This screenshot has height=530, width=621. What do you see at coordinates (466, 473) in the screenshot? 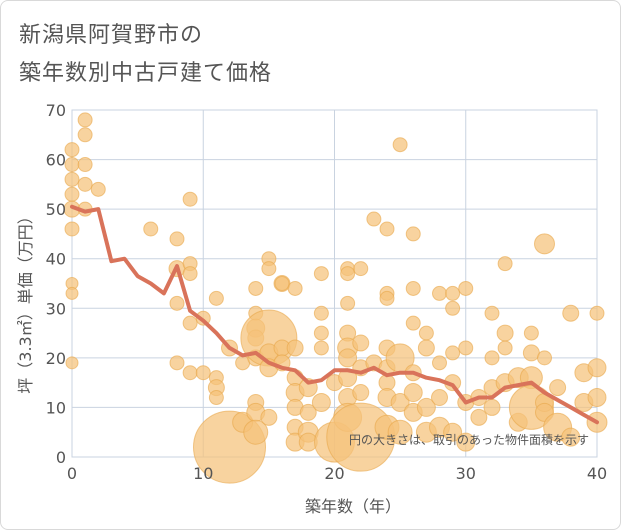
I see `x-tick-label: 30` at bounding box center [466, 473].